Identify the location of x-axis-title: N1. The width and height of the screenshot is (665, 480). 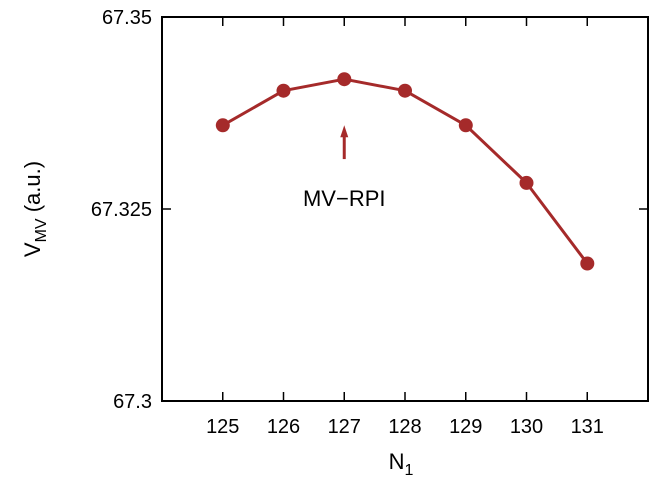
(401, 464).